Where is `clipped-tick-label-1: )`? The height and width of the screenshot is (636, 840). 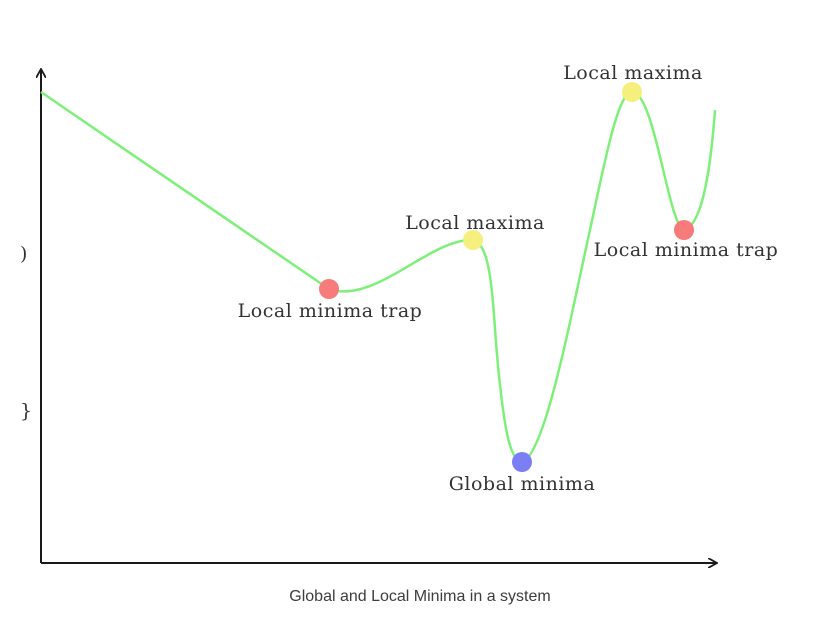 clipped-tick-label-1: ) is located at coordinates (23, 254).